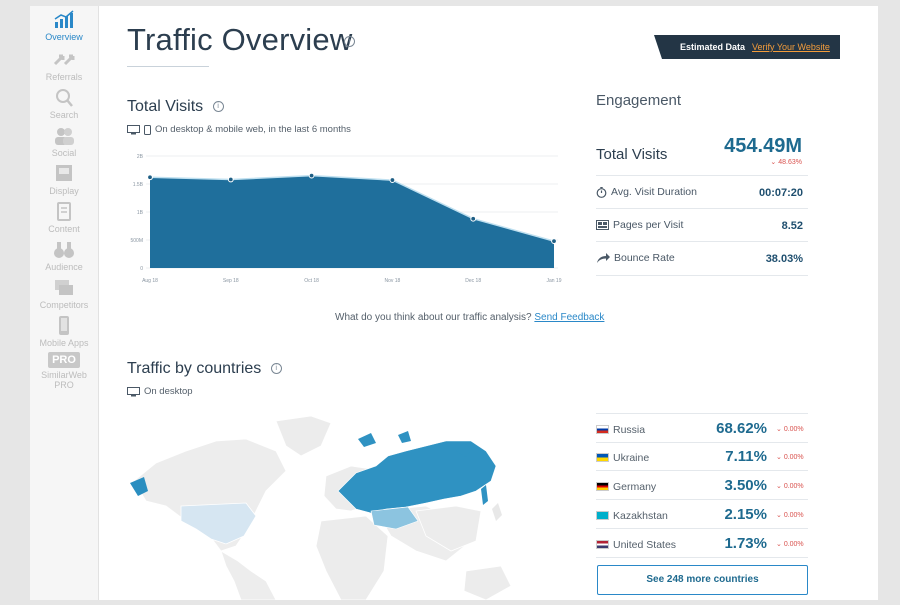 The image size is (900, 605). I want to click on engagement-total-change: ⌄ 48.63%, so click(736, 162).